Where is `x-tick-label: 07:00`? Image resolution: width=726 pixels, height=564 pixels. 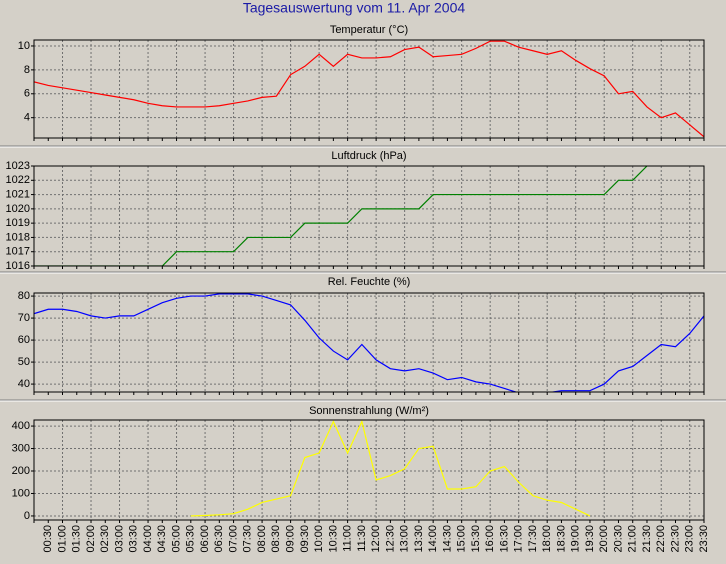 x-tick-label: 07:00 is located at coordinates (233, 539).